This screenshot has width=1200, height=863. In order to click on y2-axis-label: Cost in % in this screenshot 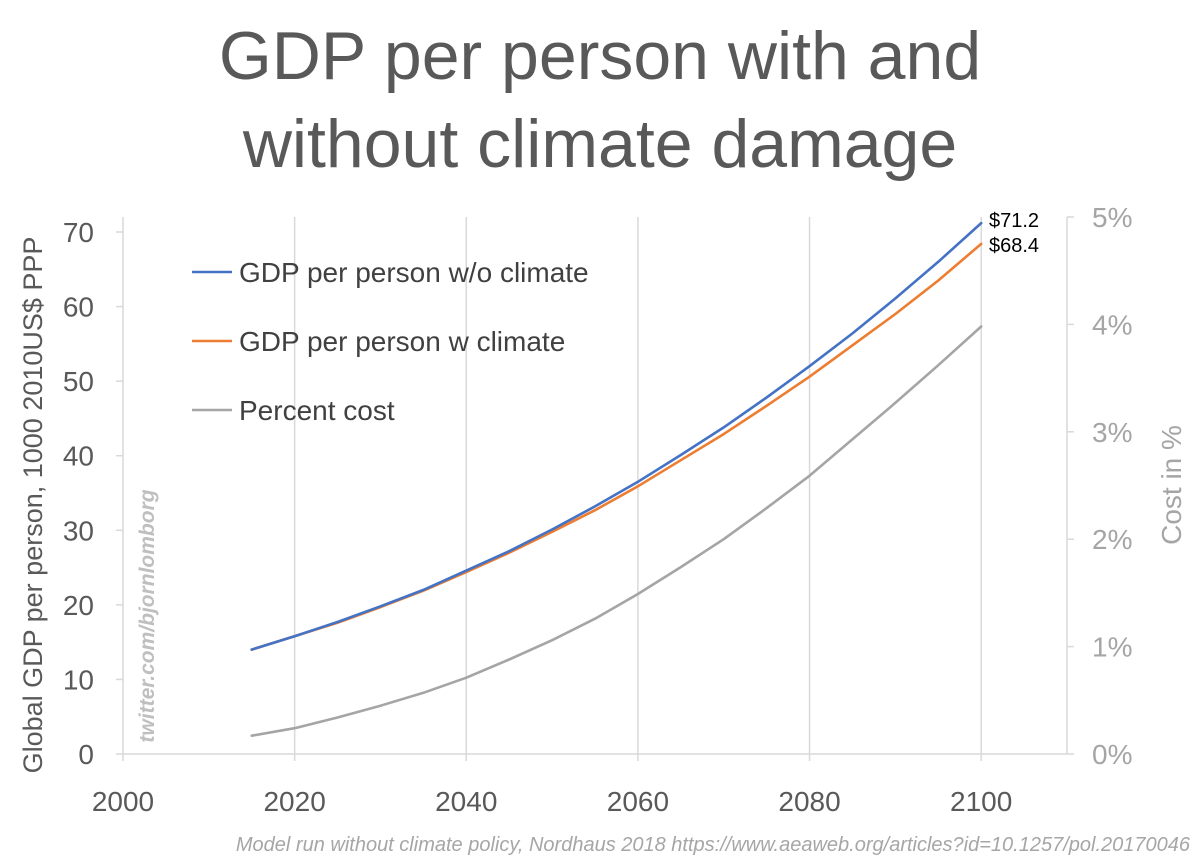, I will do `click(1171, 485)`.